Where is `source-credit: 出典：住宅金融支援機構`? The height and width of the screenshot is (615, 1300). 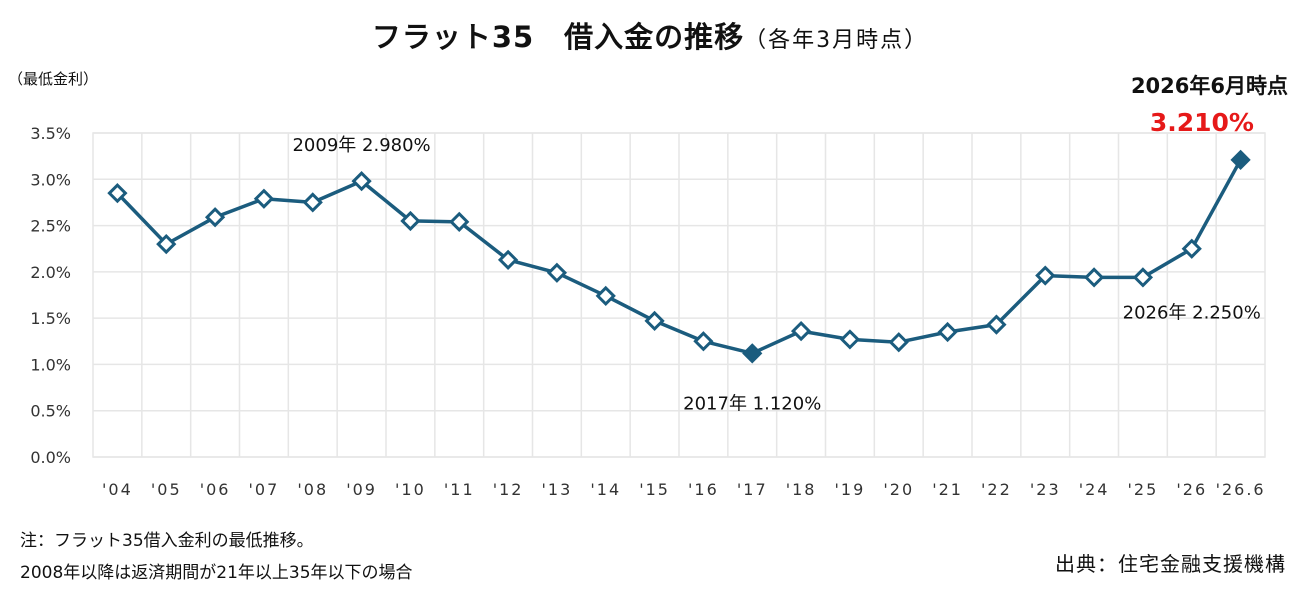 source-credit: 出典：住宅金融支援機構 is located at coordinates (1170, 564).